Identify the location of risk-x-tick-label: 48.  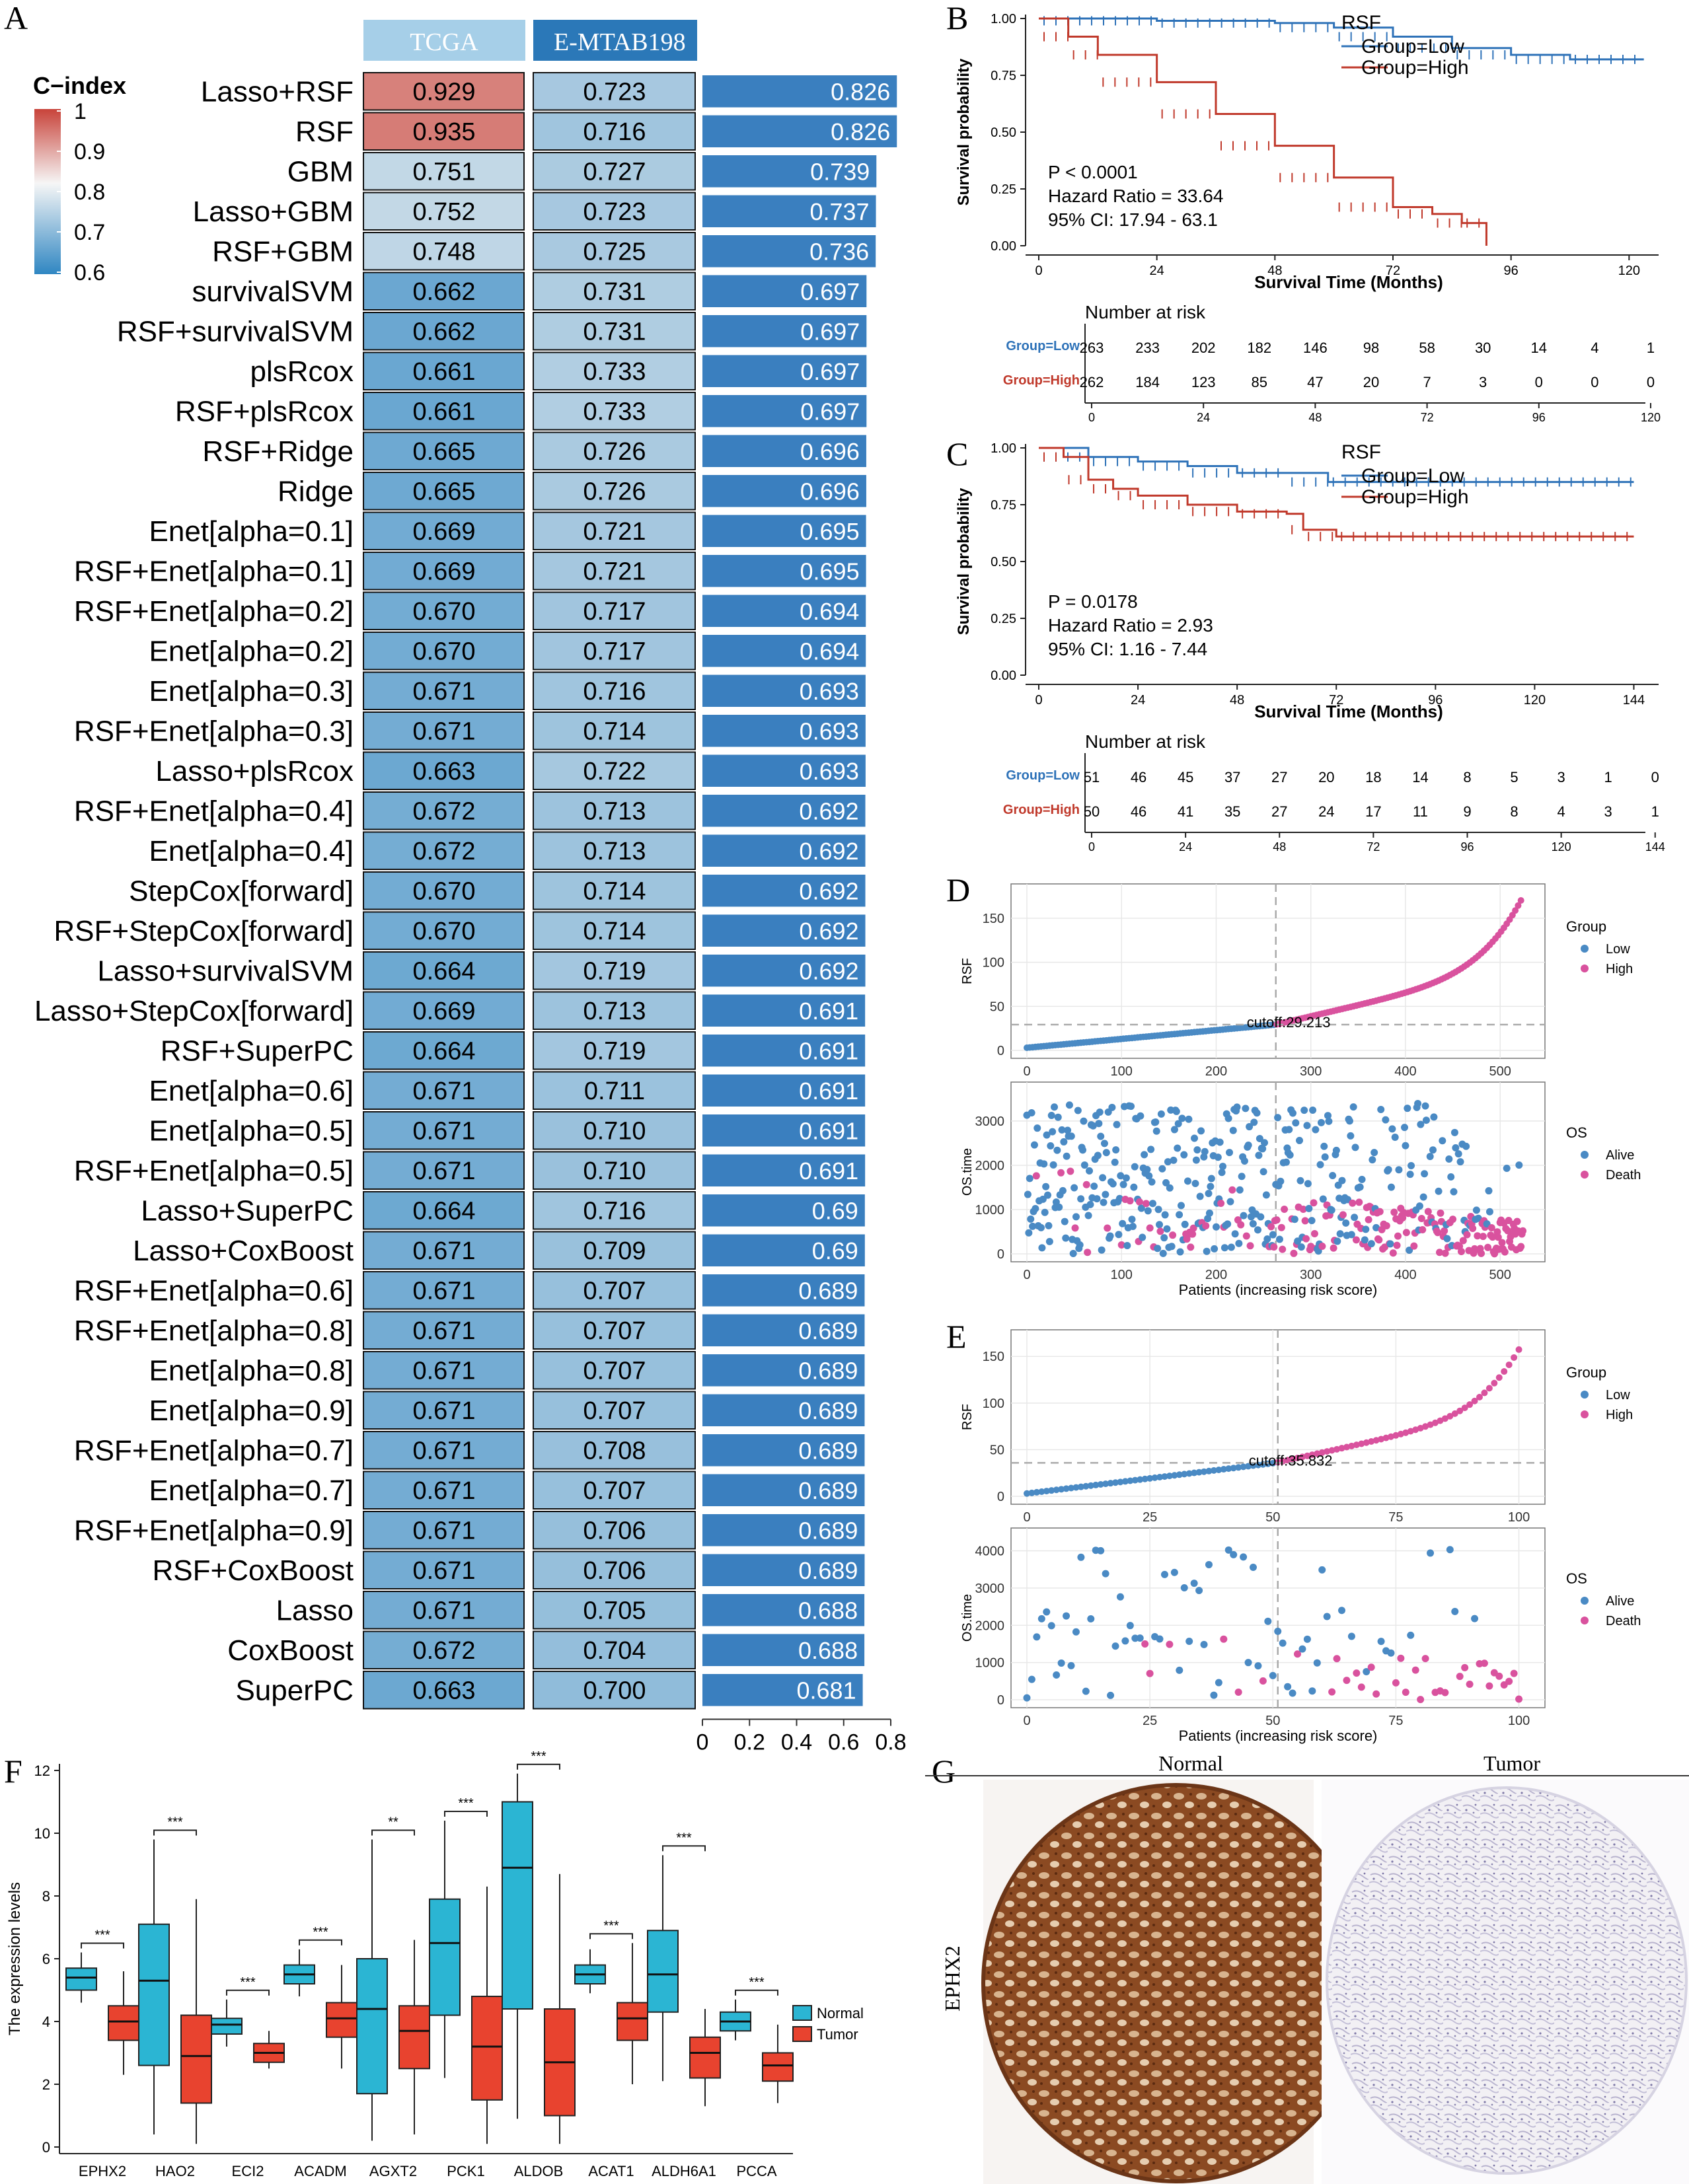
(1279, 846).